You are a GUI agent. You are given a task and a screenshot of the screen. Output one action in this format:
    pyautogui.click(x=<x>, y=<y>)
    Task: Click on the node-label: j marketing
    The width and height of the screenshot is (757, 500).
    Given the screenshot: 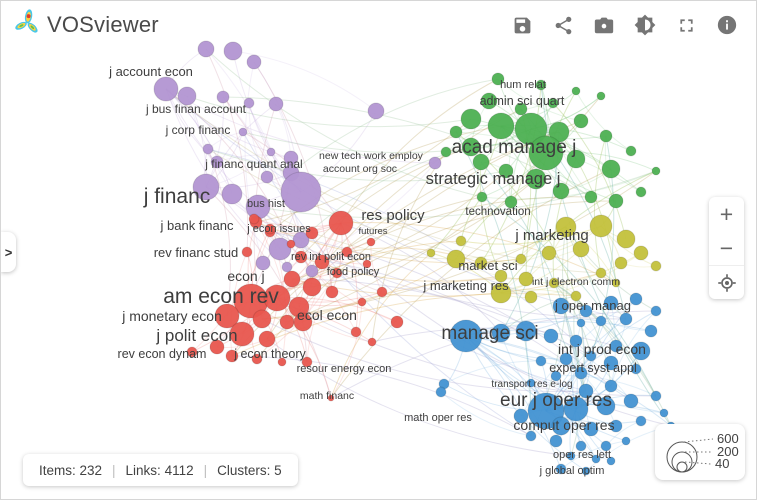 What is the action you would take?
    pyautogui.click(x=551, y=235)
    